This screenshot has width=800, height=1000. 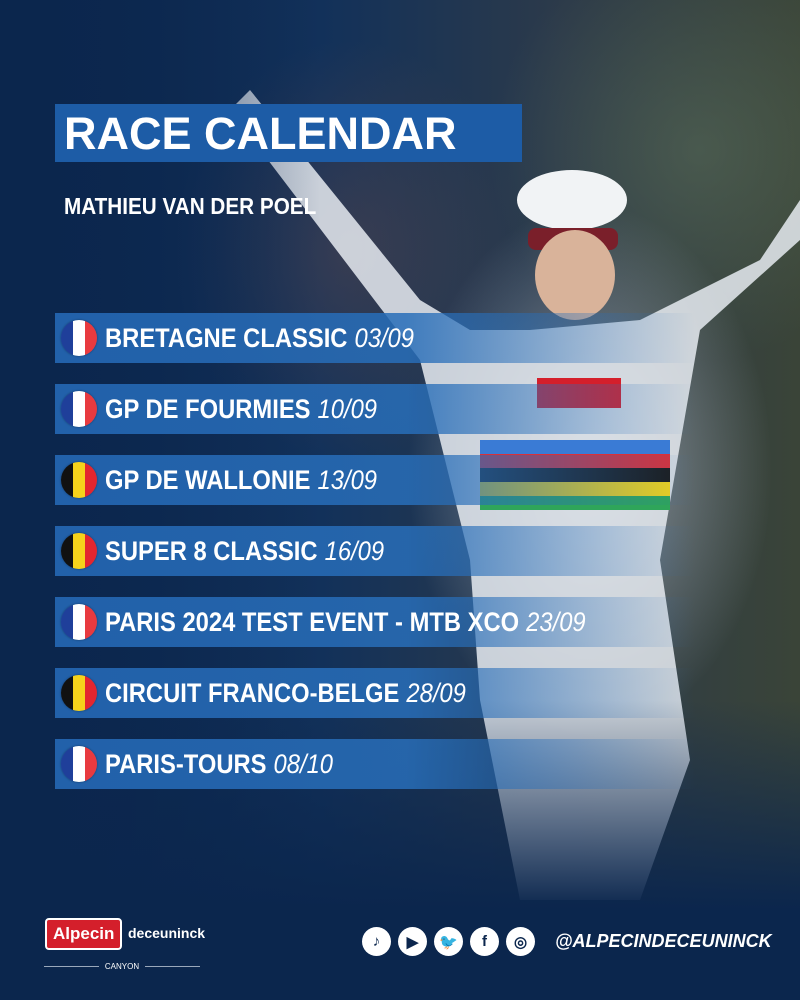 What do you see at coordinates (556, 621) in the screenshot?
I see `race-date: 23/09` at bounding box center [556, 621].